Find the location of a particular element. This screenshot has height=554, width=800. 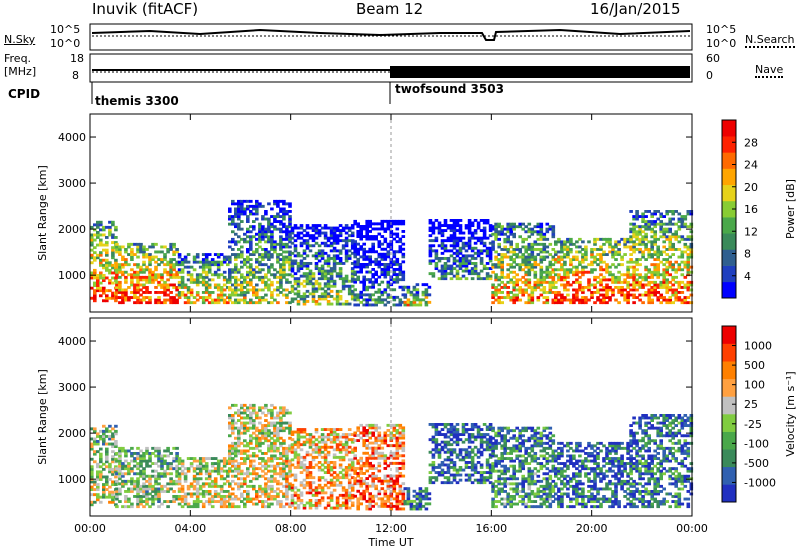

colorbar-swatch is located at coordinates (729, 128).